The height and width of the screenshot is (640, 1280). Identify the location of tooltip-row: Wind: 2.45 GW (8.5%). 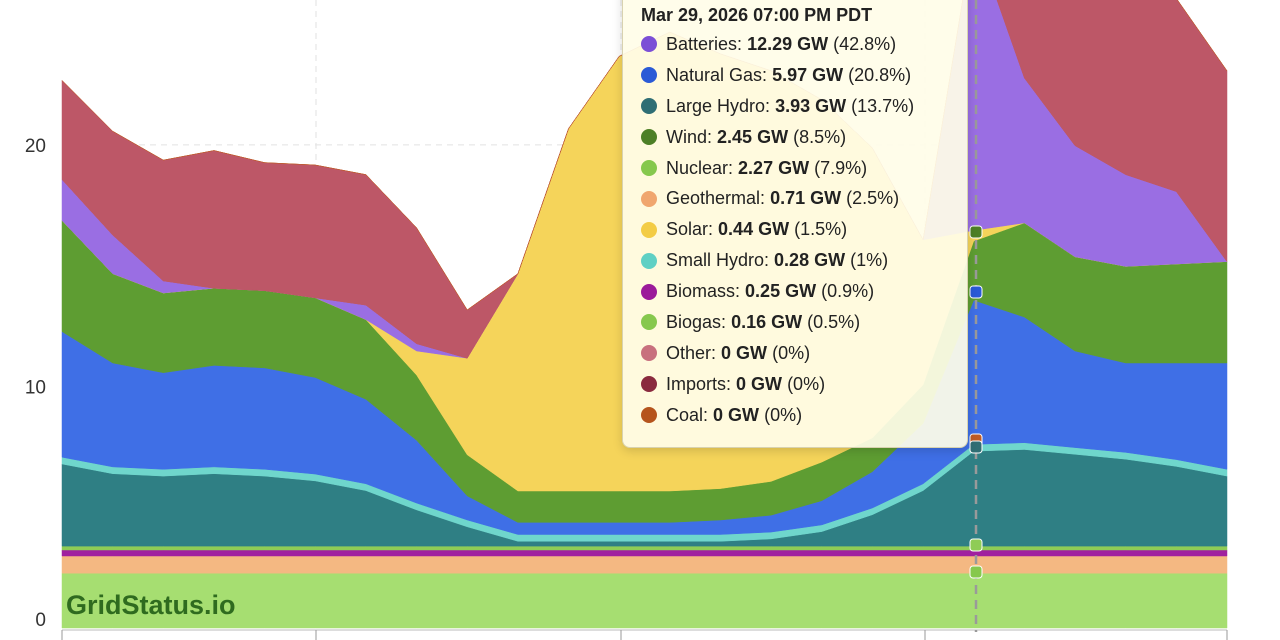
(797, 137).